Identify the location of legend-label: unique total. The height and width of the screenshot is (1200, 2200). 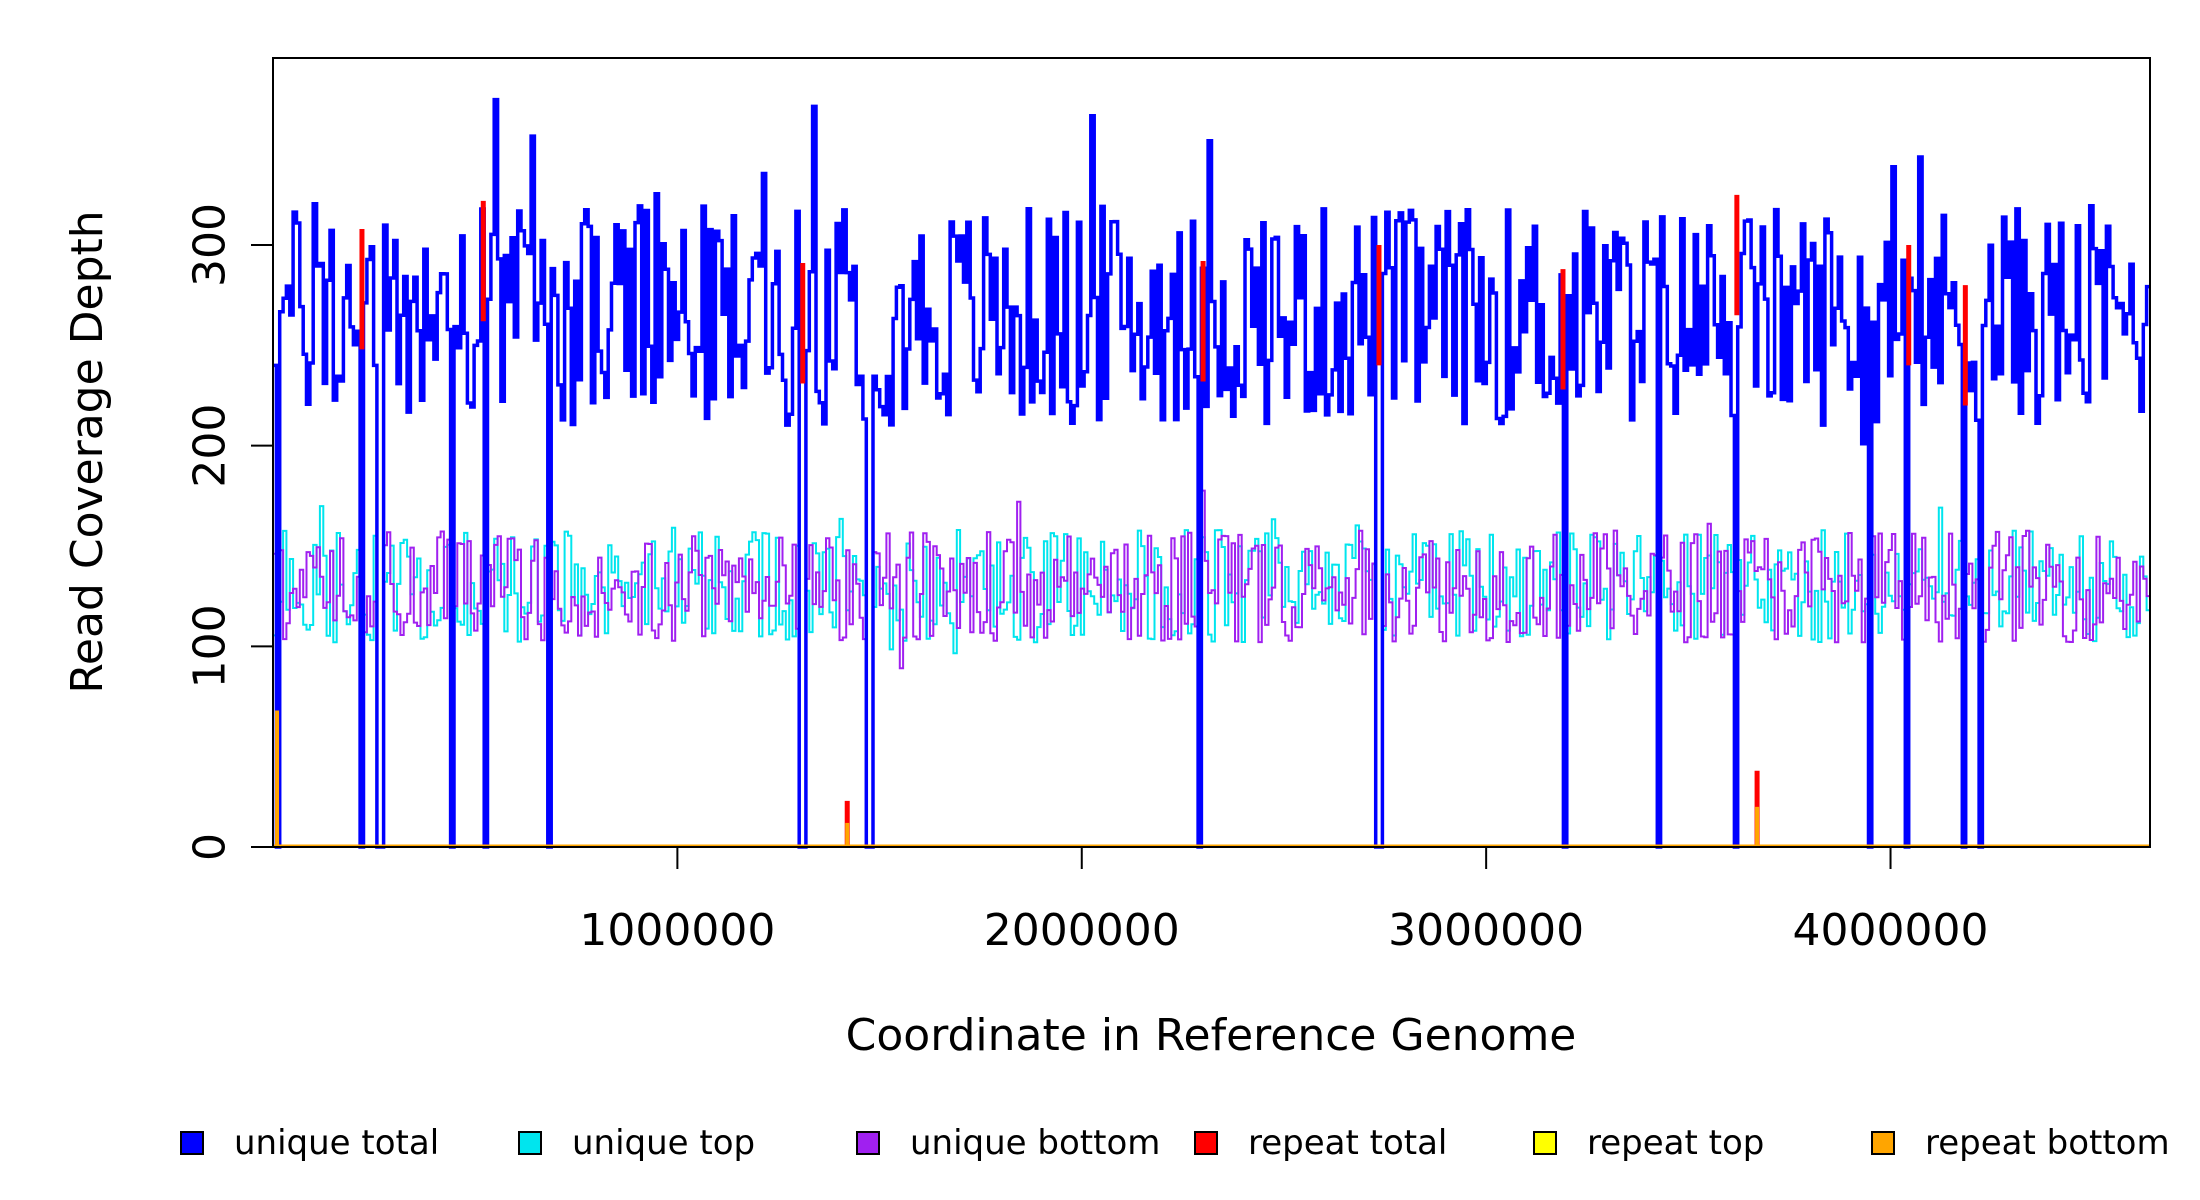
(337, 1143).